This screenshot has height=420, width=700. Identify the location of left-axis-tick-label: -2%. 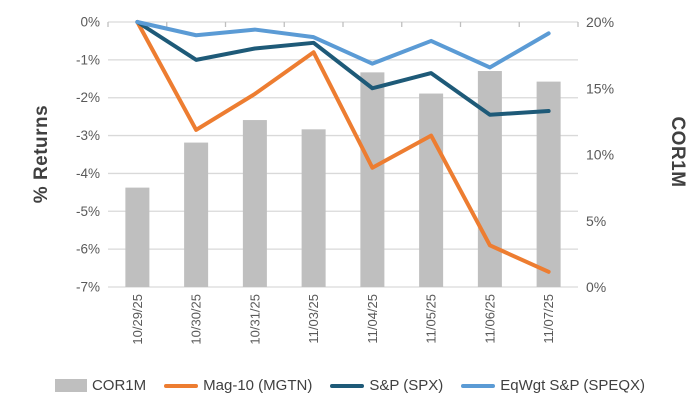
(88, 97).